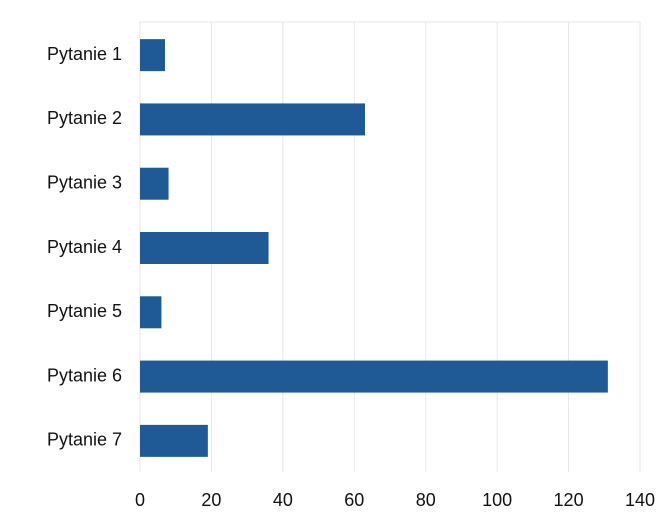 The image size is (668, 531). I want to click on x-tick-label: 40, so click(283, 500).